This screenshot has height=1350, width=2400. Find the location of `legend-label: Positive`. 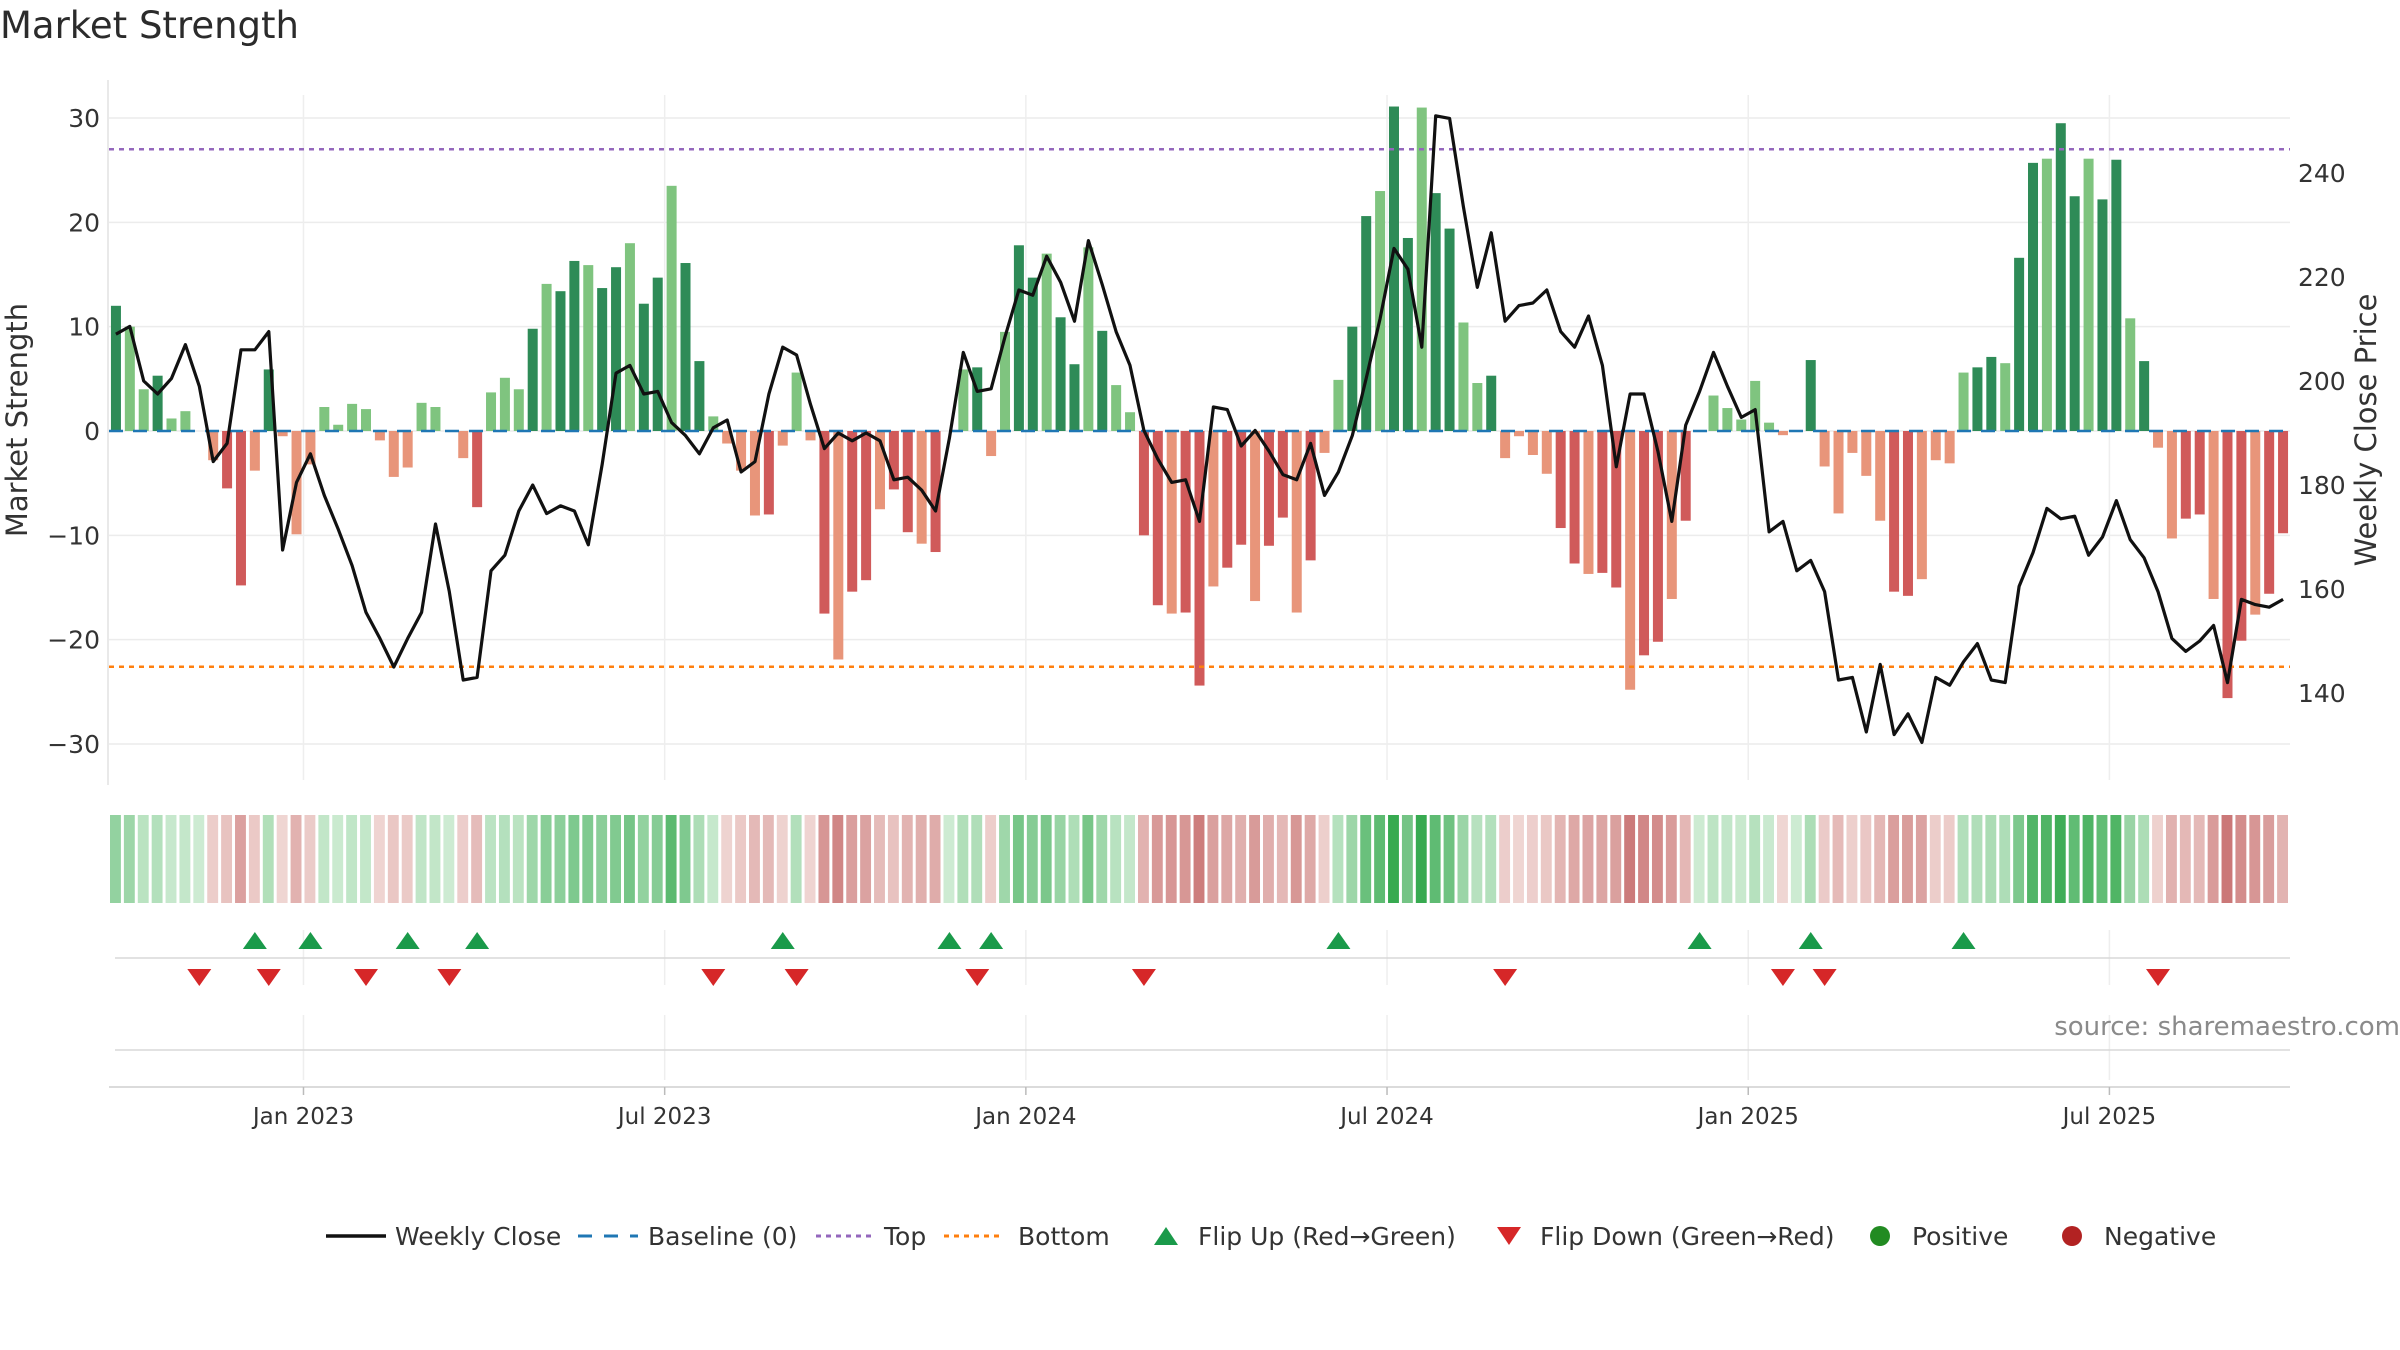

legend-label: Positive is located at coordinates (1960, 1236).